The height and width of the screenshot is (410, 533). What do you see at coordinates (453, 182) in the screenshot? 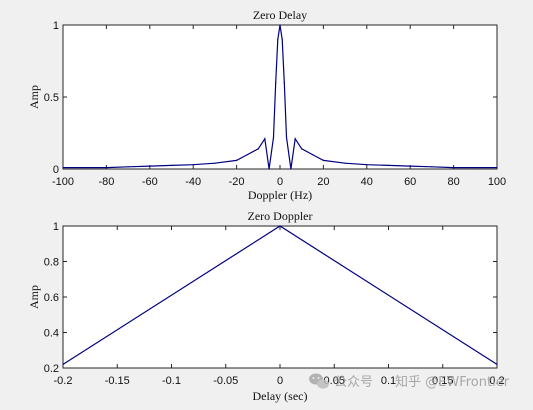
I see `top-x-tick-label: 80` at bounding box center [453, 182].